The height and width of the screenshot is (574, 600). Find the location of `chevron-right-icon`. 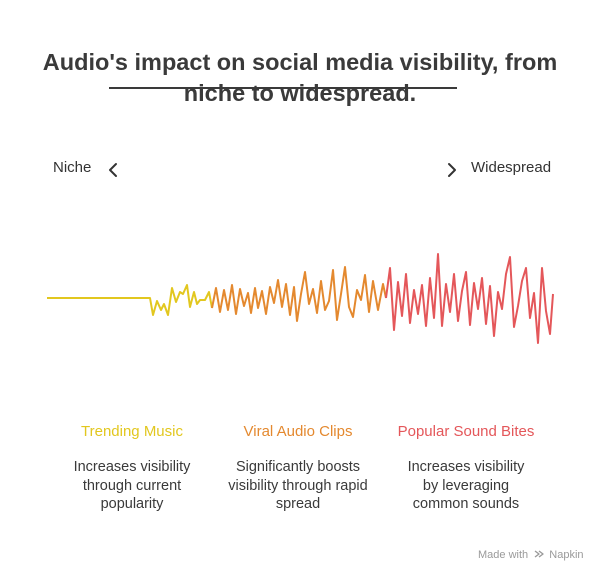

chevron-right-icon is located at coordinates (452, 170).